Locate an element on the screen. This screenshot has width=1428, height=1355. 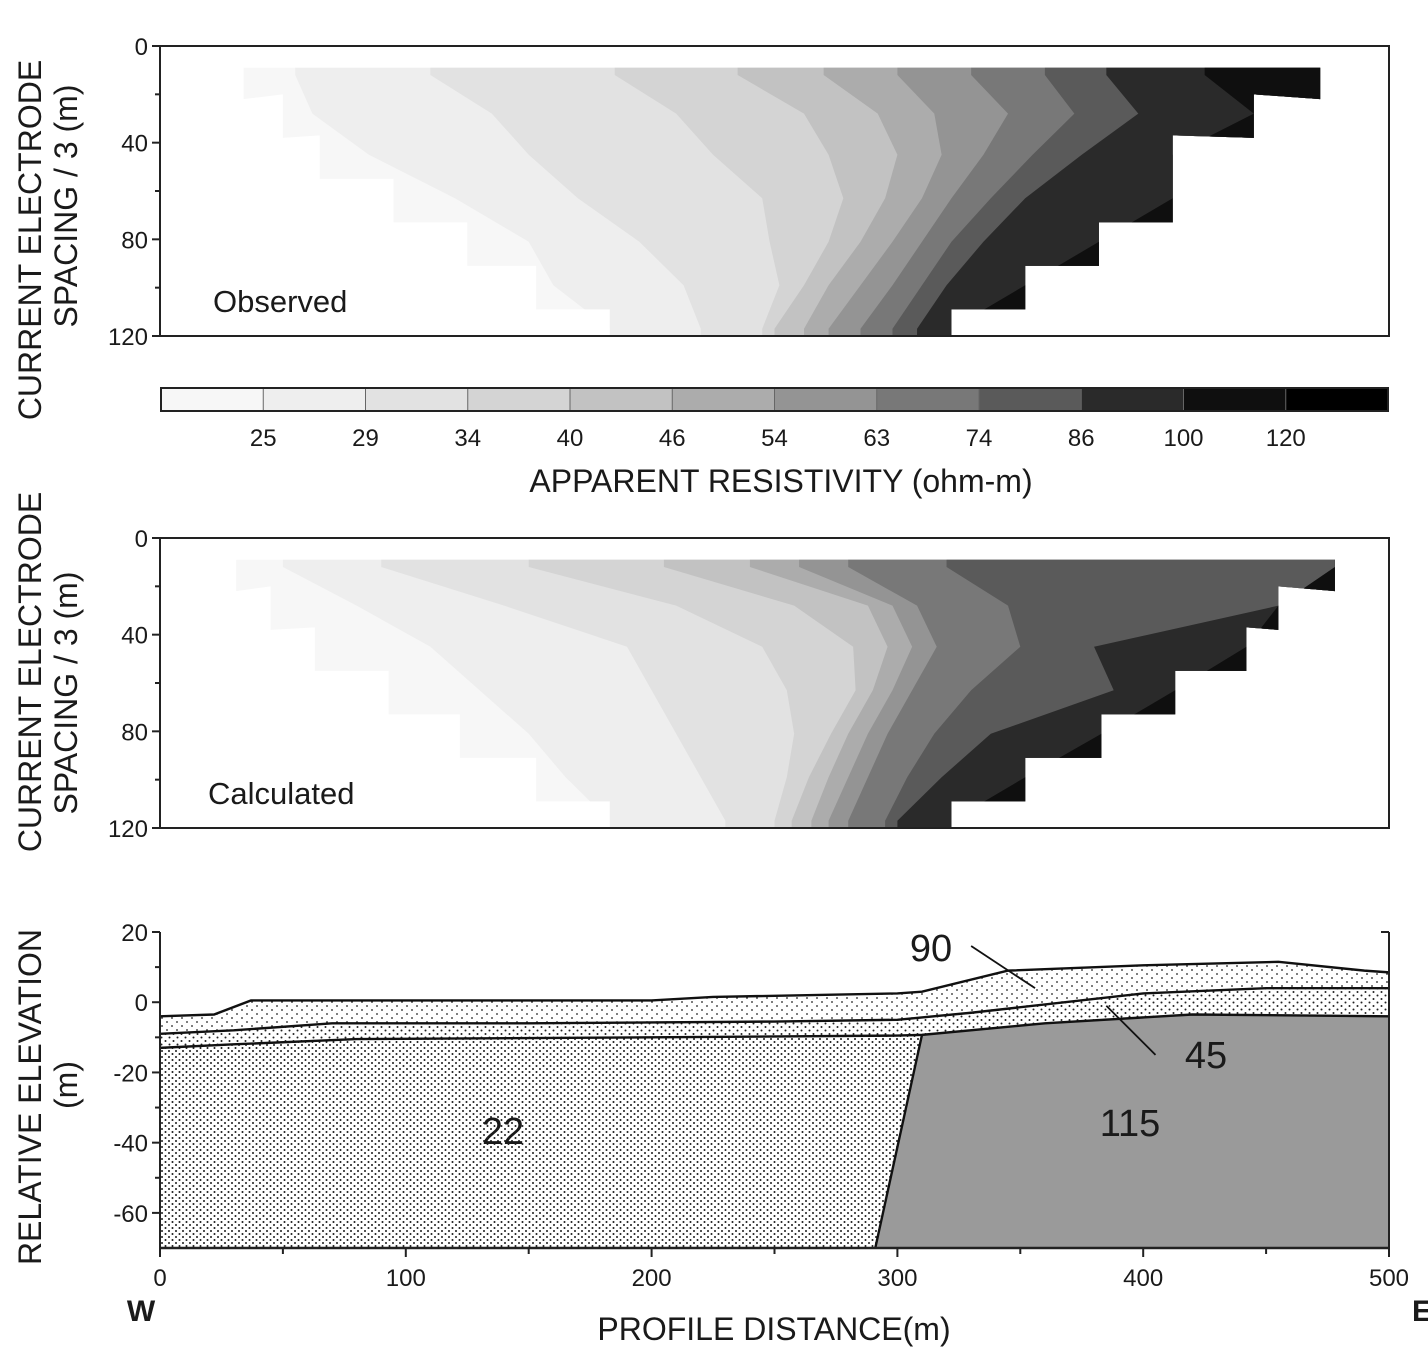
colorbar-tick-label: 74 is located at coordinates (979, 438).